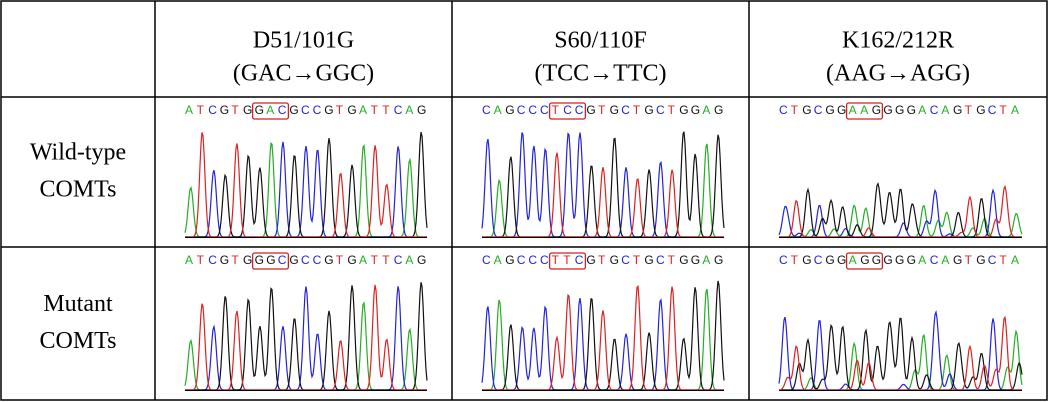 This screenshot has height=402, width=1050. What do you see at coordinates (78, 153) in the screenshot?
I see `row-label: Wild-type` at bounding box center [78, 153].